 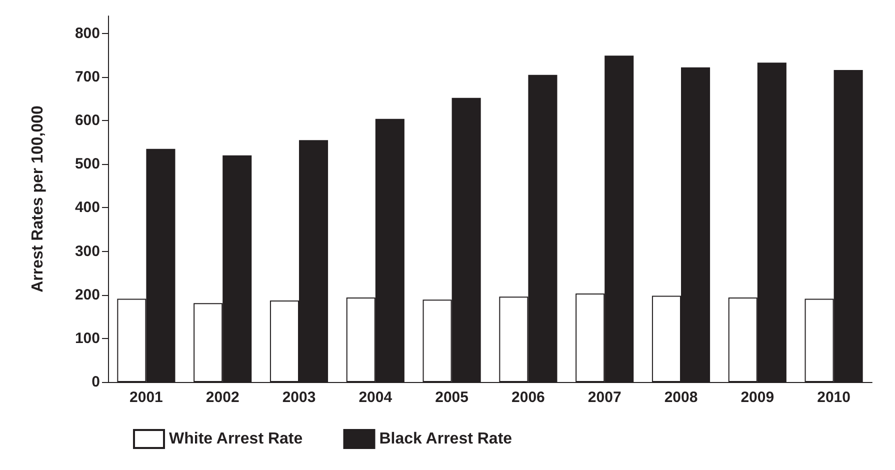 What do you see at coordinates (757, 397) in the screenshot?
I see `x-tick-label: 2009` at bounding box center [757, 397].